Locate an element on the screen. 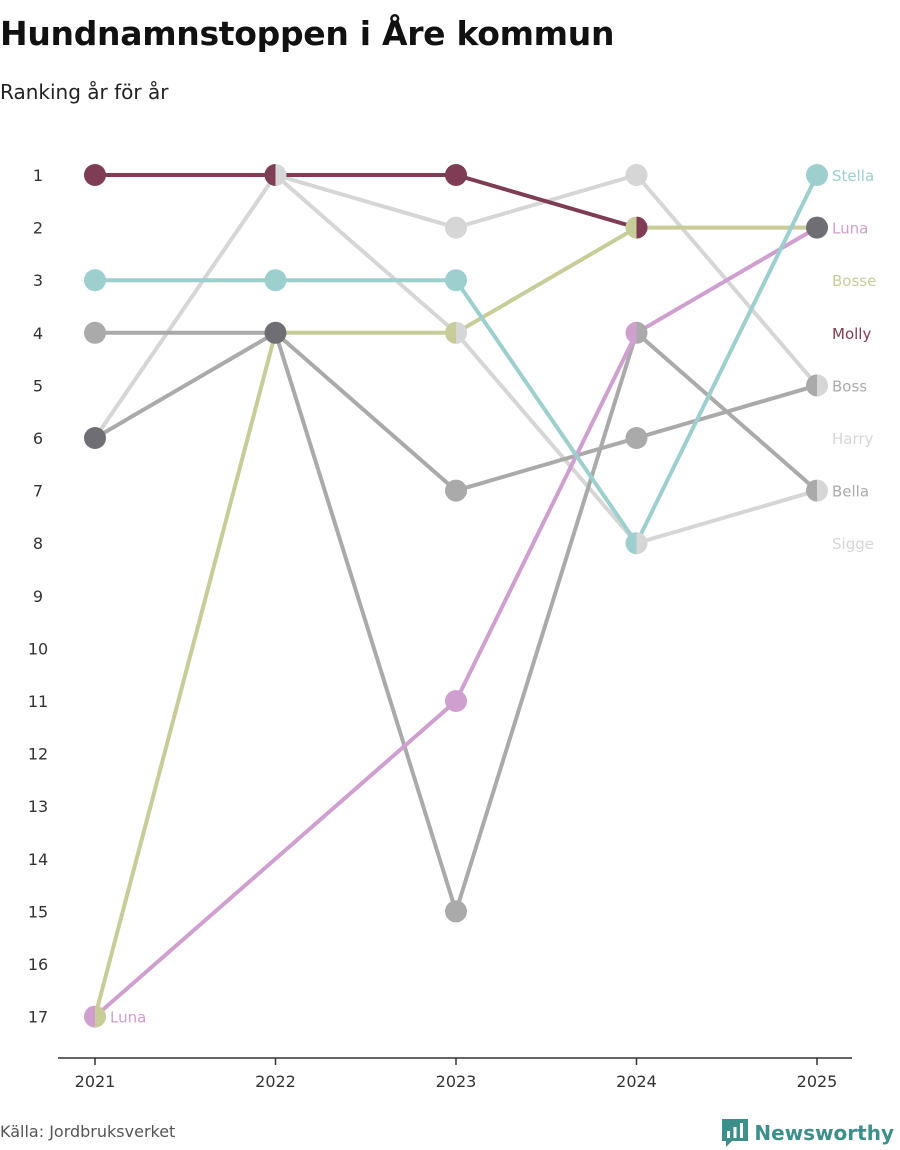 This screenshot has height=1150, width=900. y-tick-label: 13 is located at coordinates (38, 806).